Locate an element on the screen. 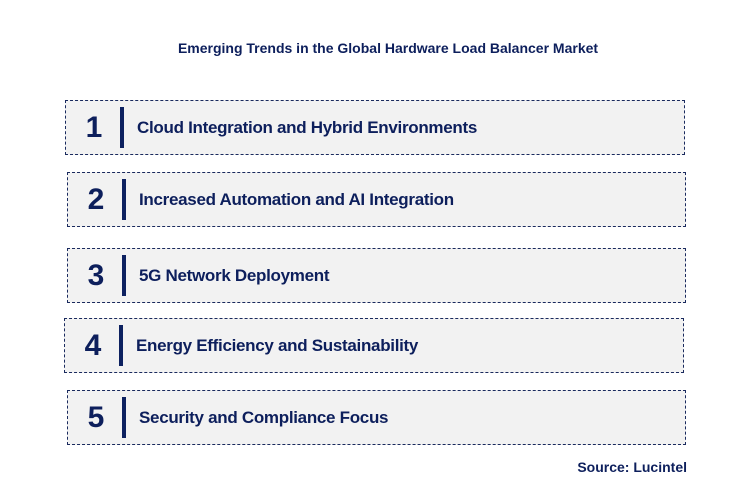 The height and width of the screenshot is (503, 750). trend-number: 5 is located at coordinates (96, 417).